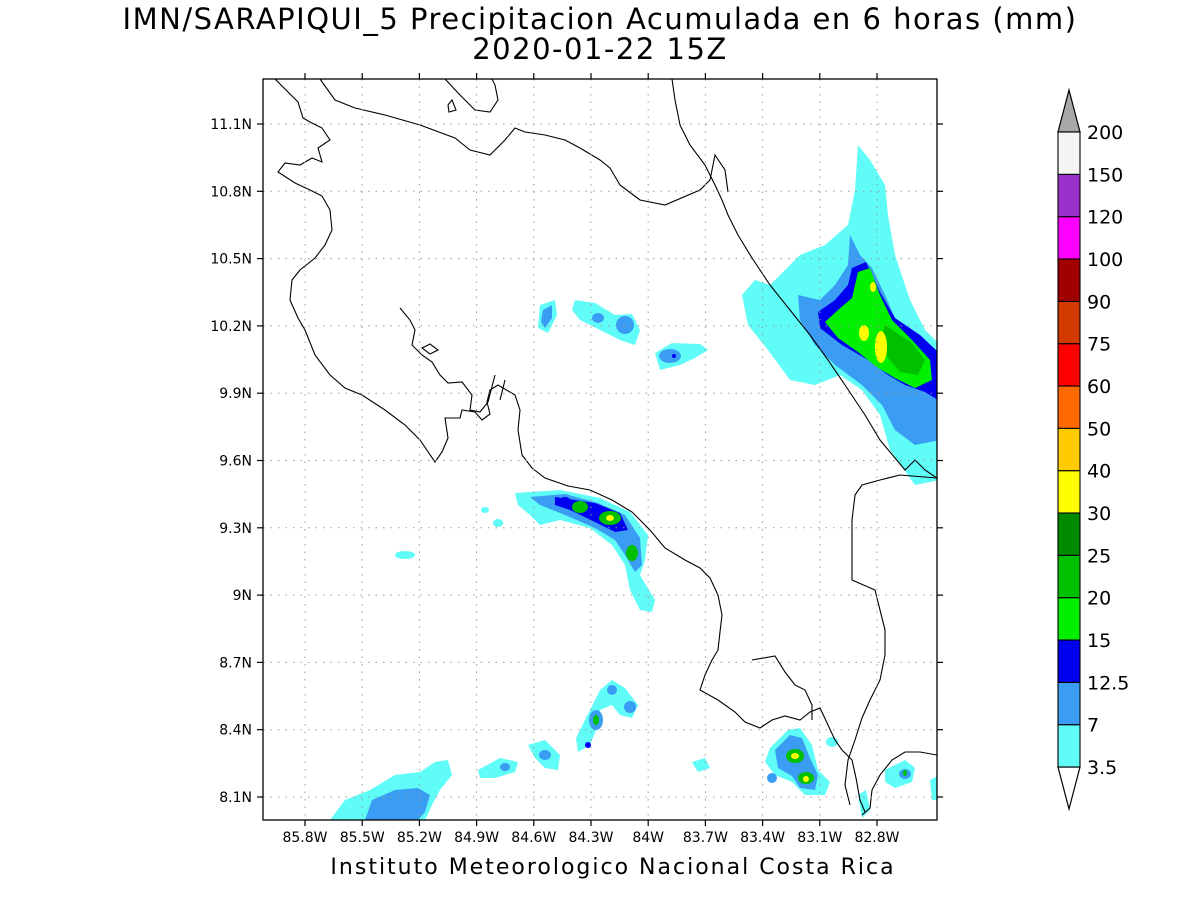  What do you see at coordinates (839, 315) in the screenshot?
I see `precip-field-caribbean-north` at bounding box center [839, 315].